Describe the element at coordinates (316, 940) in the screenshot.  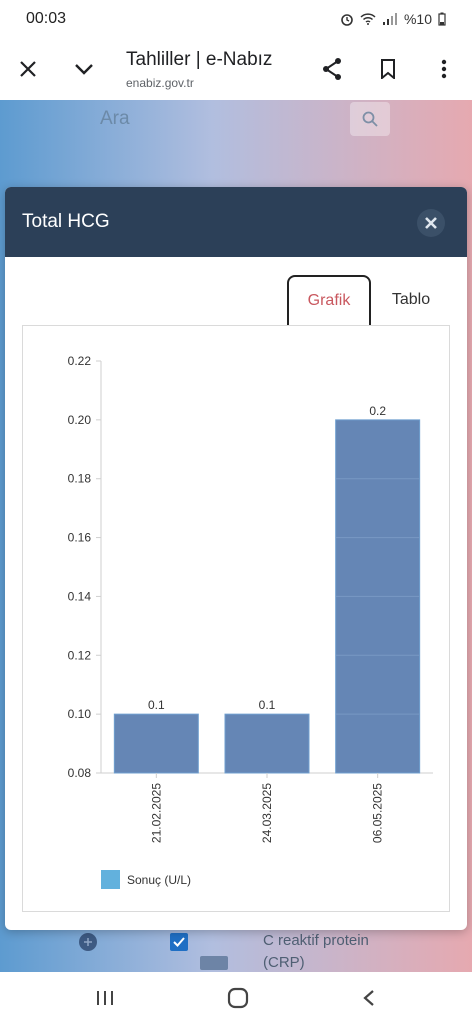
I see `row-label: C reaktif protein` at that location.